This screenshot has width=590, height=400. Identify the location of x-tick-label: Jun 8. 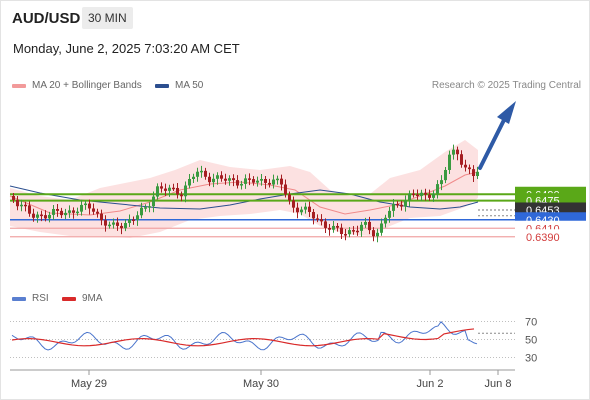
(498, 384).